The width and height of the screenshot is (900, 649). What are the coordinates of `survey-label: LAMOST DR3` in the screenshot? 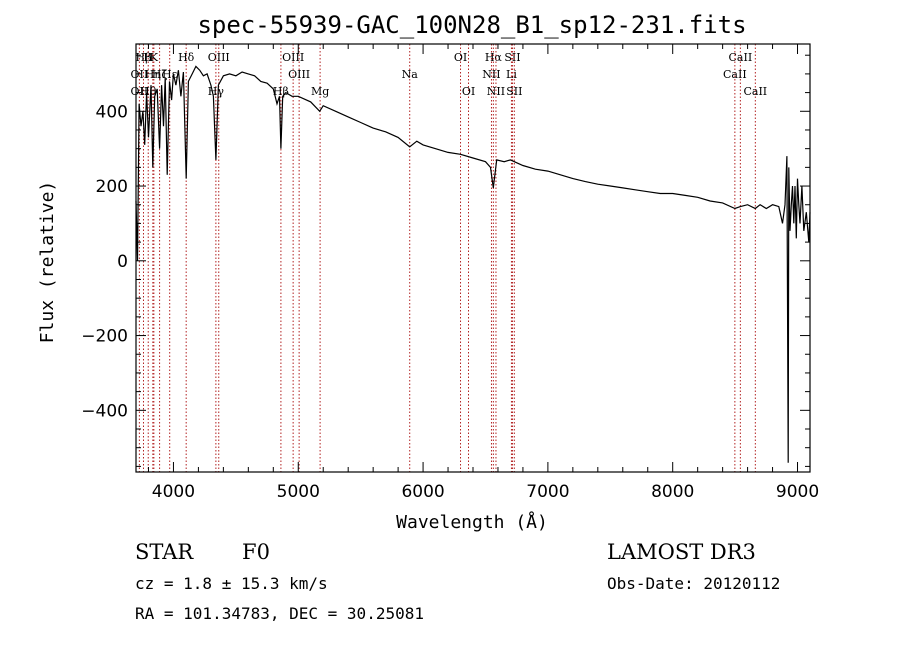 It's located at (681, 552).